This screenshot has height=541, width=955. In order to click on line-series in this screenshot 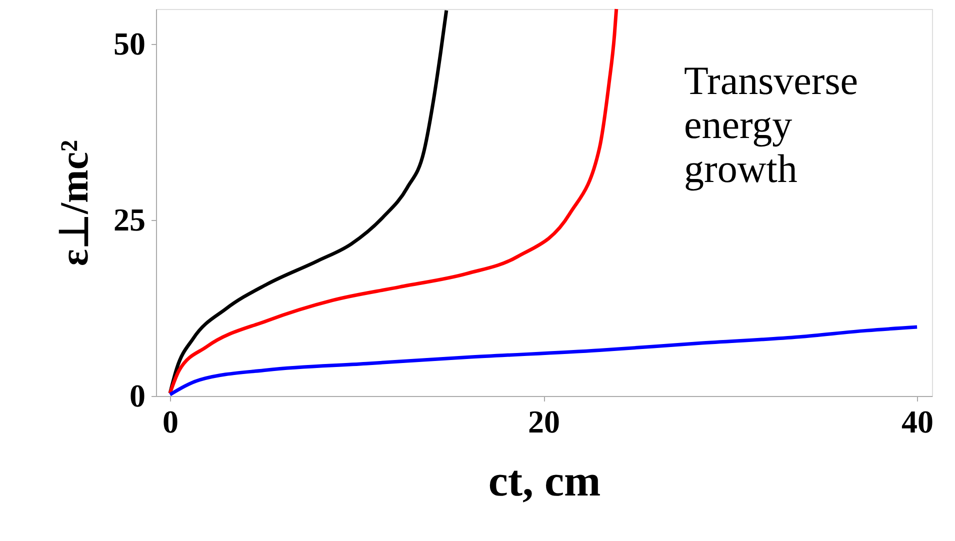, I will do `click(543, 360)`.